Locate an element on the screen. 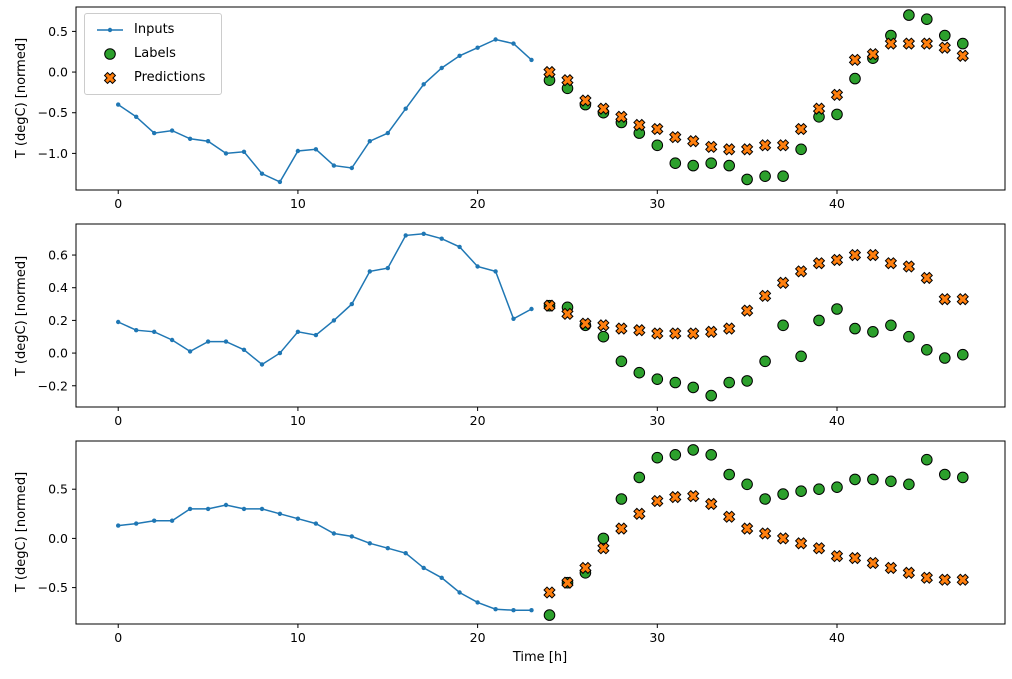 The image size is (1012, 679). x-axis-label: Time [h] is located at coordinates (540, 657).